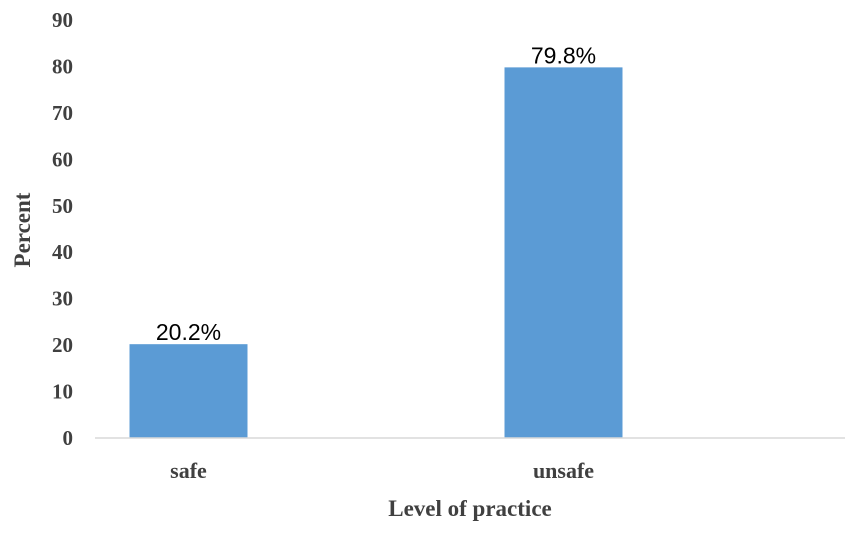 This screenshot has width=851, height=534. Describe the element at coordinates (563, 252) in the screenshot. I see `bar-unsafe` at that location.